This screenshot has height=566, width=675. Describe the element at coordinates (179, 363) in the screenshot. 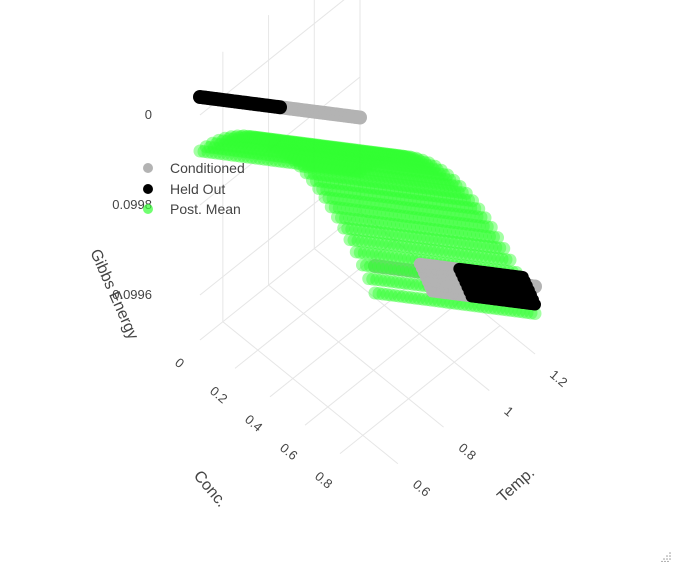

I see `x-tick-label: 0` at that location.